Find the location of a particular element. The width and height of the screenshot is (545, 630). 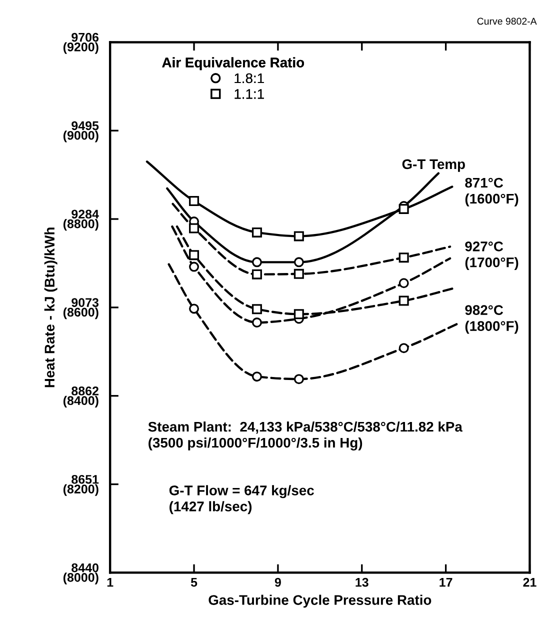

x-axis-title: Gas-Turbine Cycle Pressure Ratio is located at coordinates (320, 601).